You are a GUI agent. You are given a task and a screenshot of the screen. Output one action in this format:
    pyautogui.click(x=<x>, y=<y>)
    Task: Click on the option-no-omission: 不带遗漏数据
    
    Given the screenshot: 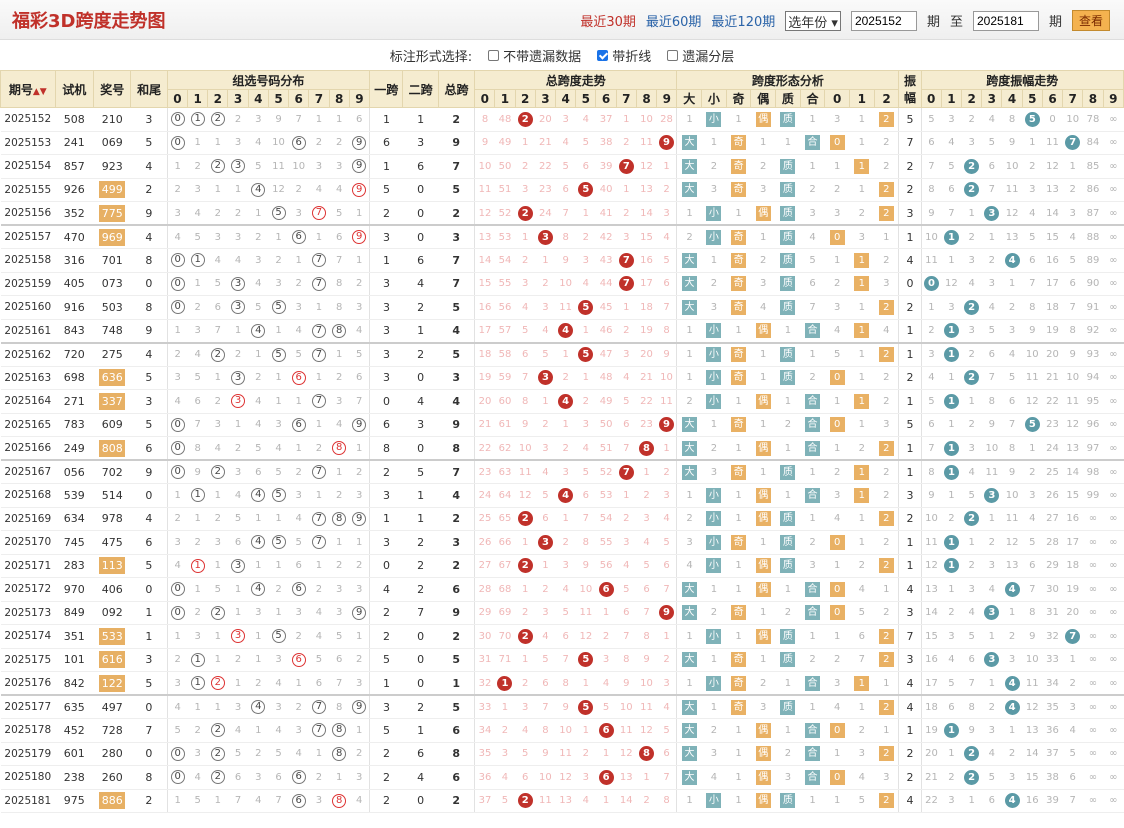 What is the action you would take?
    pyautogui.click(x=534, y=55)
    